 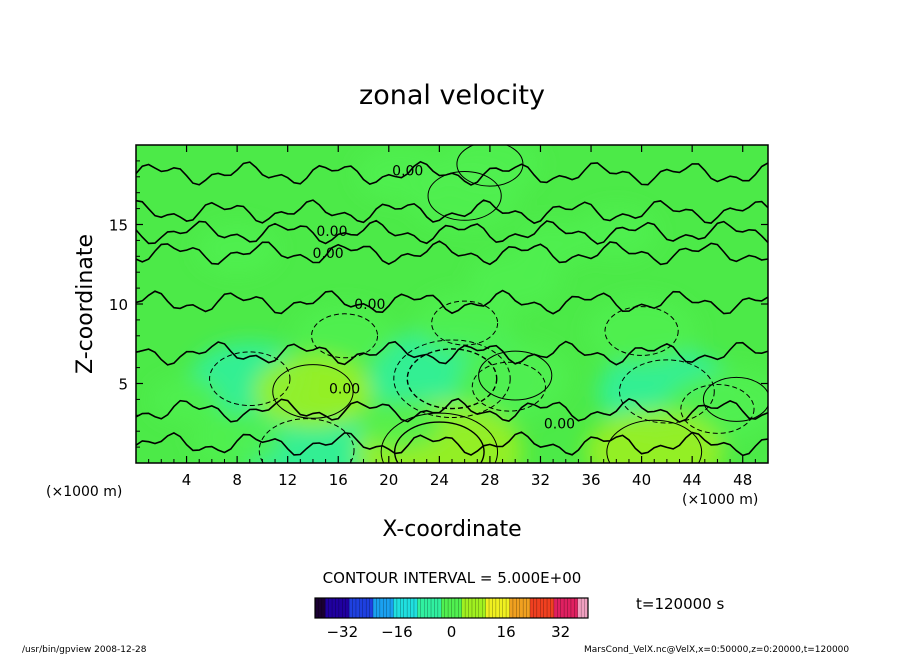 I want to click on colorbar-tick-label-4: 32, so click(x=560, y=632).